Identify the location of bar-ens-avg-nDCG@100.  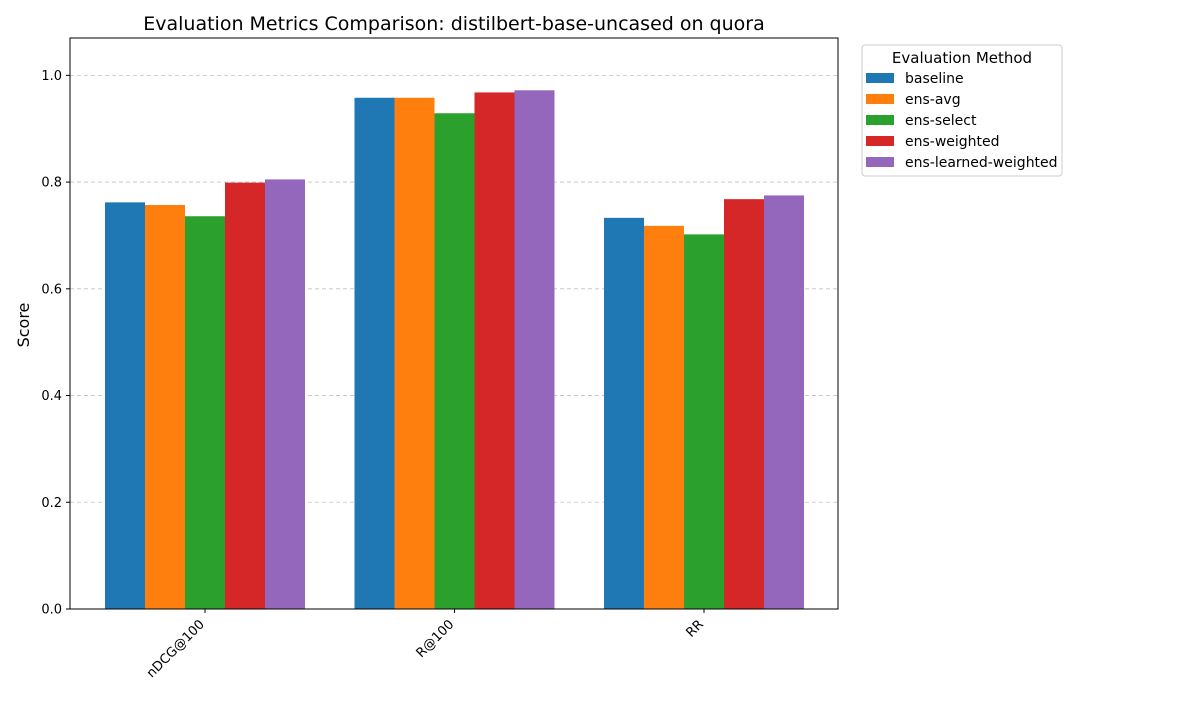
(165, 407).